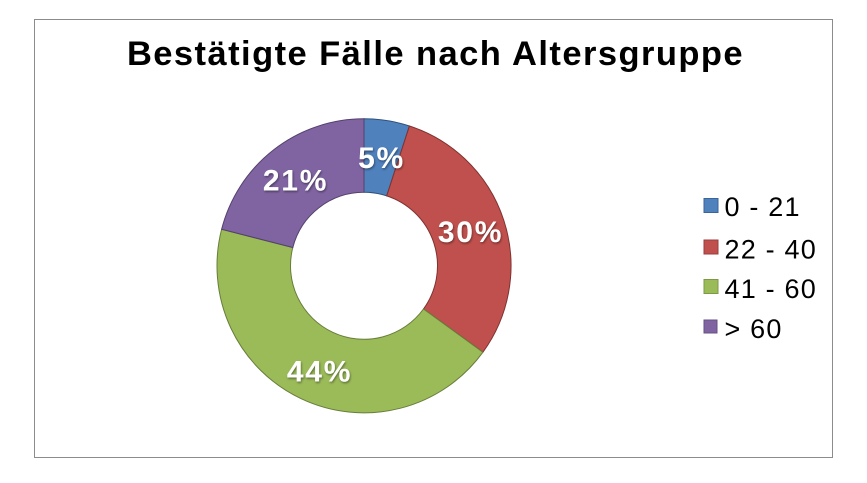  I want to click on svg-text: 0 - 21, so click(763, 207).